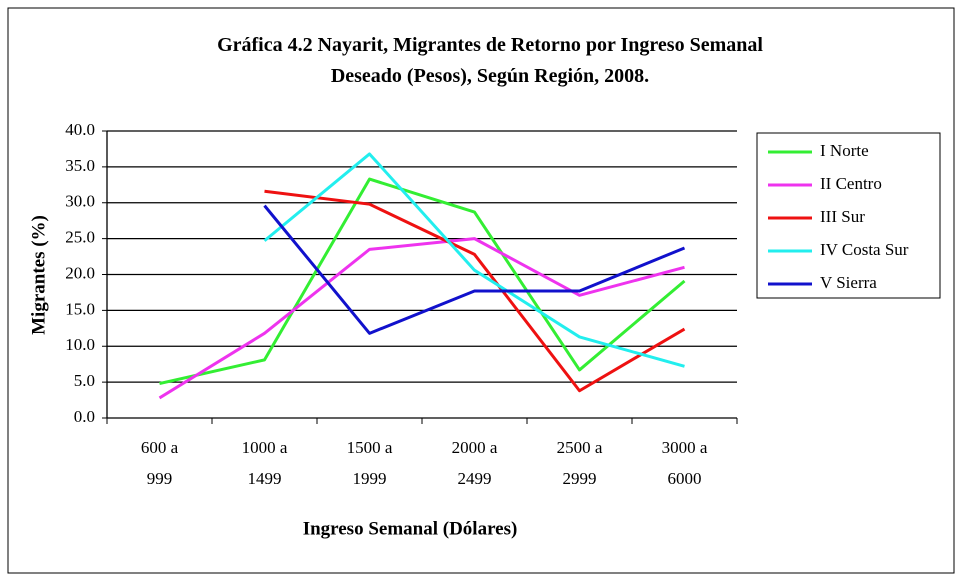 The width and height of the screenshot is (962, 581). What do you see at coordinates (80, 129) in the screenshot?
I see `y-tick-label: 40.0` at bounding box center [80, 129].